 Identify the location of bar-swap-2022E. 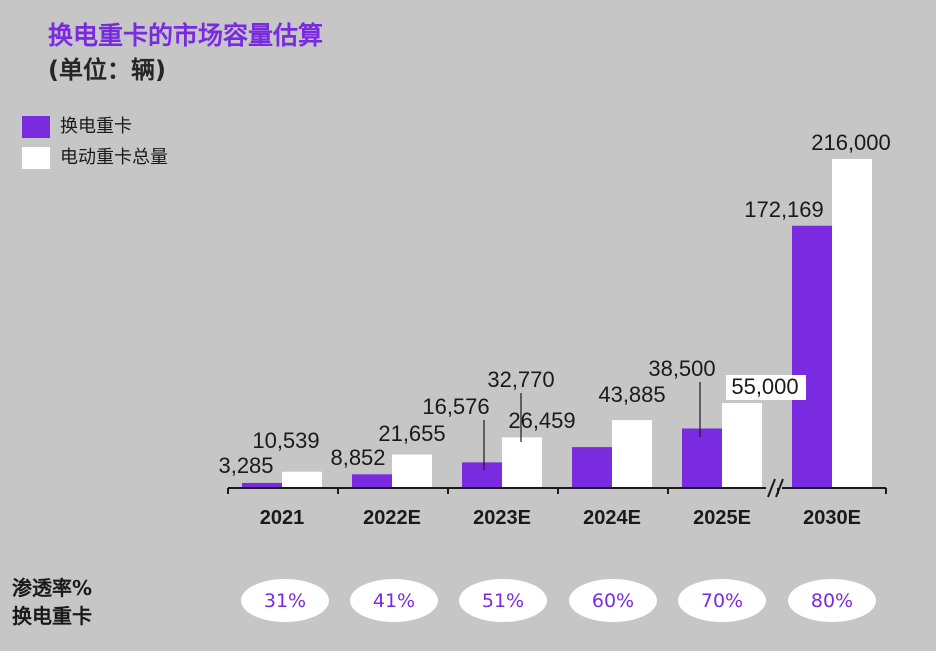
(372, 481).